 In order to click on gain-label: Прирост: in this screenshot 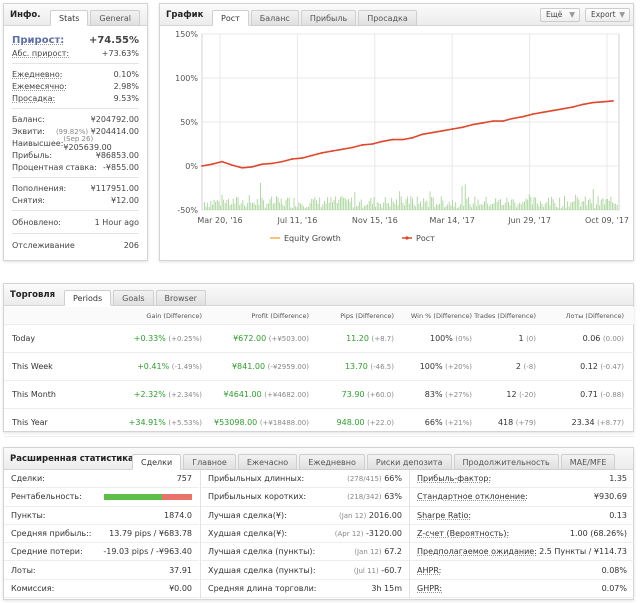, I will do `click(38, 40)`.